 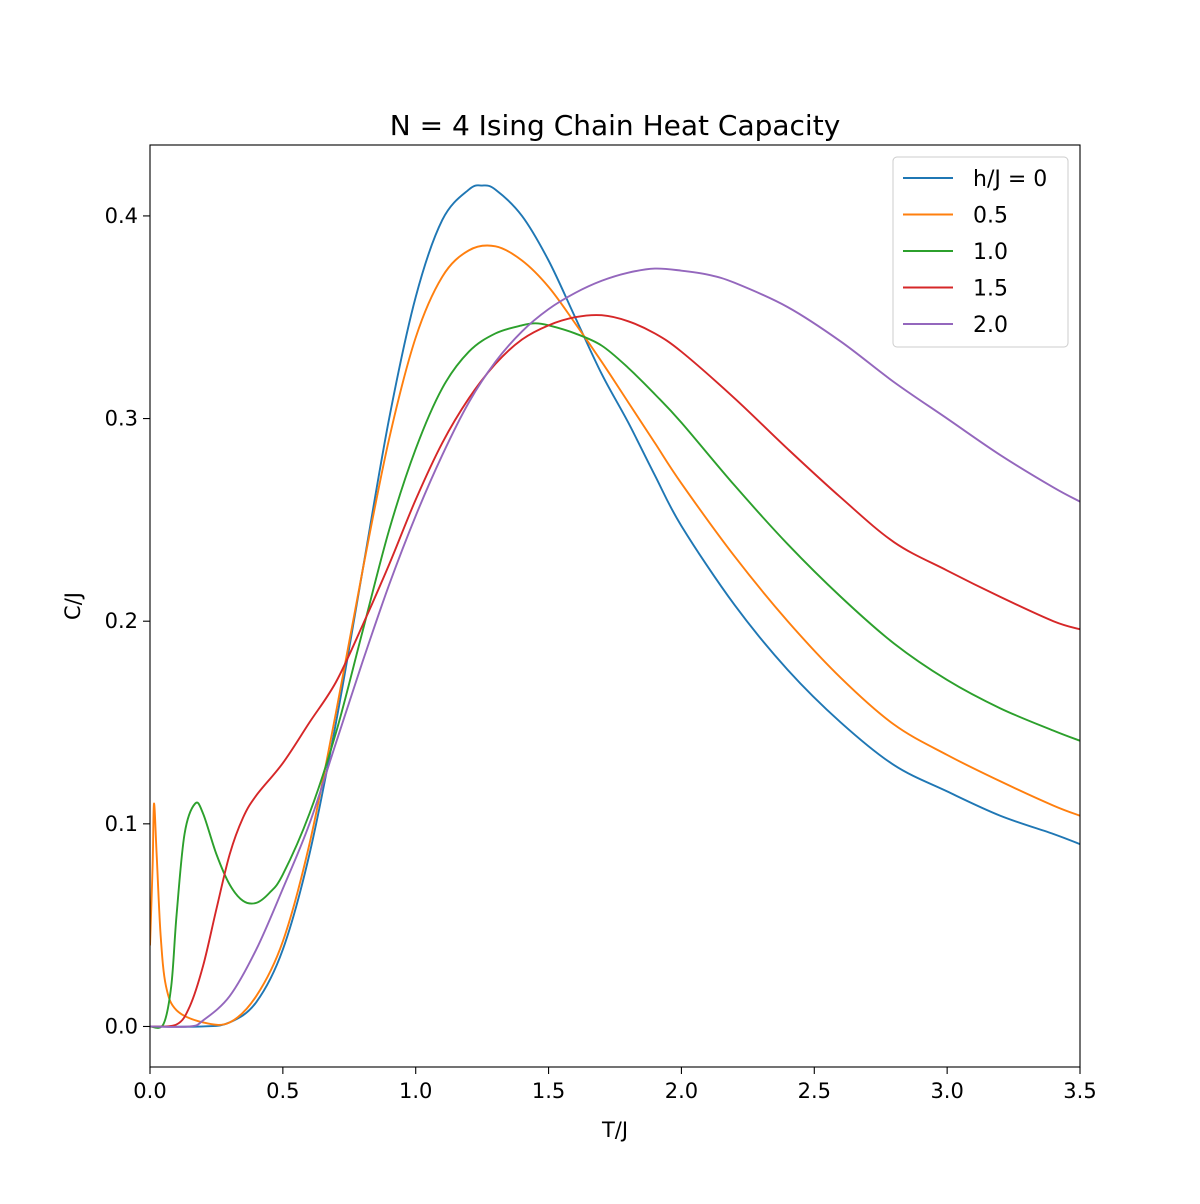 I want to click on y-tick-label: 0.2, so click(x=121, y=621).